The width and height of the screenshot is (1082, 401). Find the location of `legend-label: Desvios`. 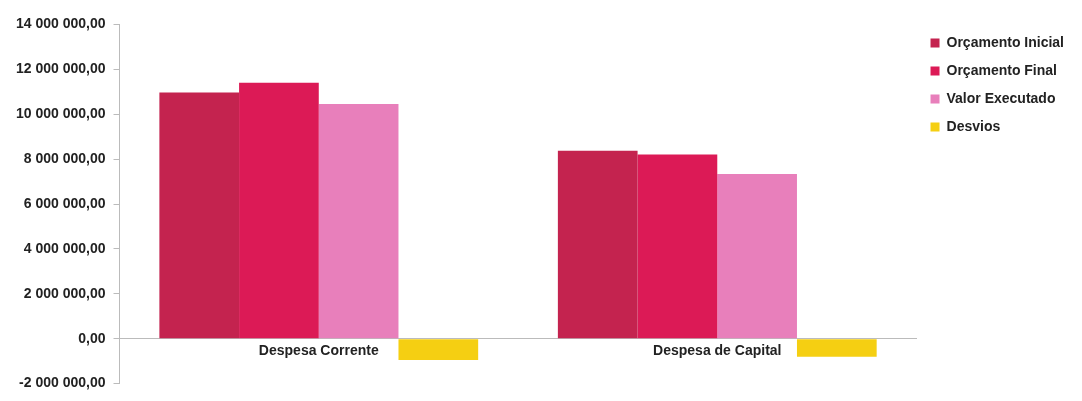

legend-label: Desvios is located at coordinates (973, 125).